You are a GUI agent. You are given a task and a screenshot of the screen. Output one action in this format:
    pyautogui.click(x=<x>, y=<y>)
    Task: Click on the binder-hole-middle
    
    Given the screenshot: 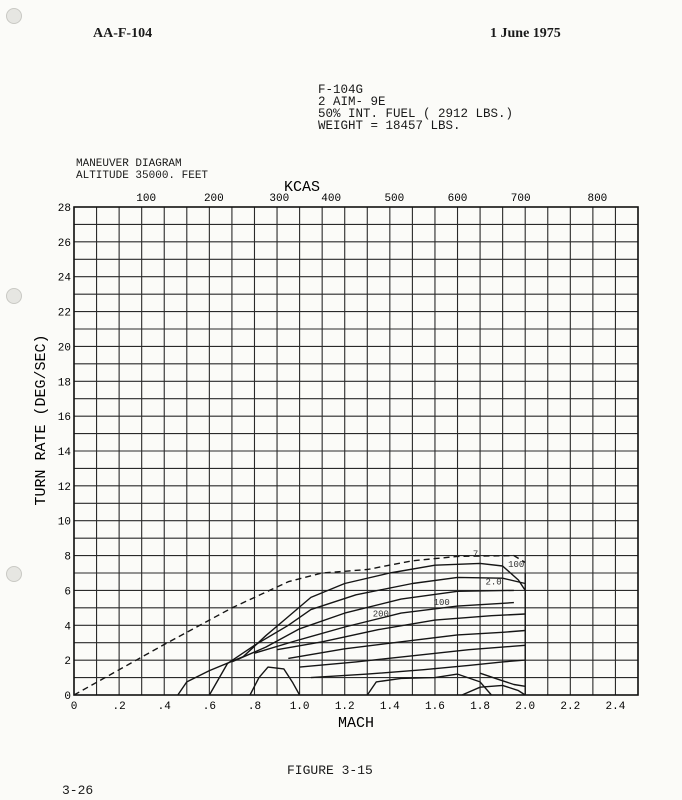 What is the action you would take?
    pyautogui.click(x=14, y=296)
    